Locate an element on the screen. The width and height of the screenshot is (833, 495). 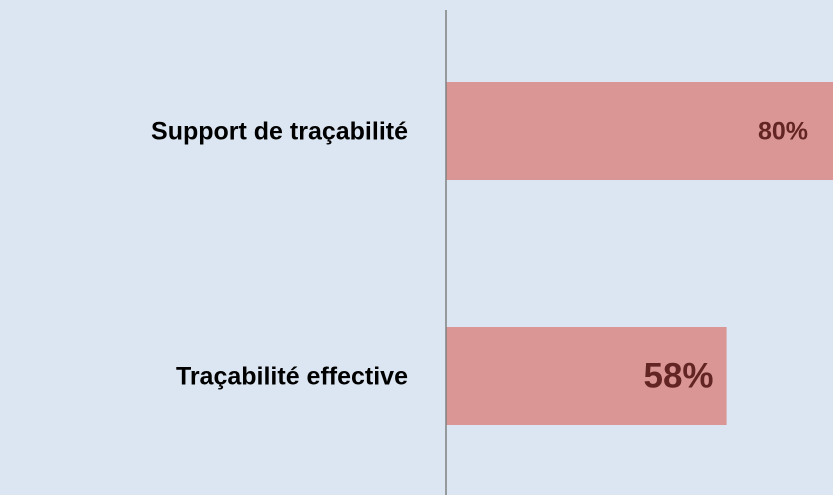
category-label: Traçabilité effective is located at coordinates (292, 377).